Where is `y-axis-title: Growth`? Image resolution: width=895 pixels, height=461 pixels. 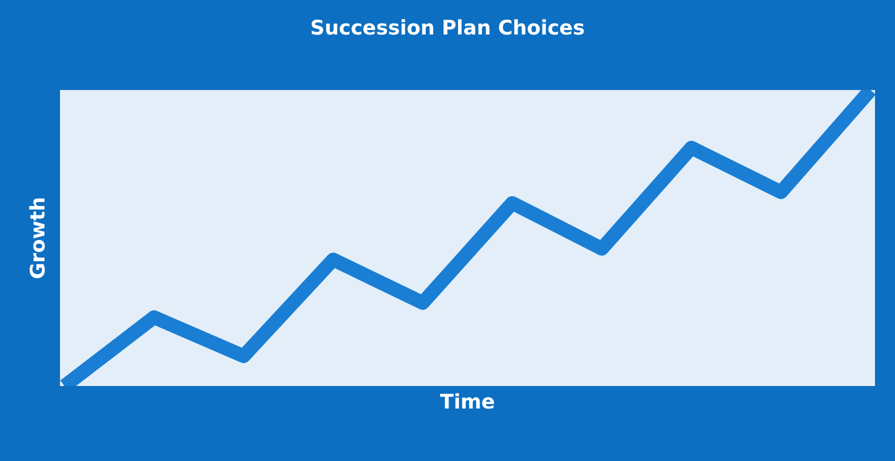
y-axis-title: Growth is located at coordinates (38, 238).